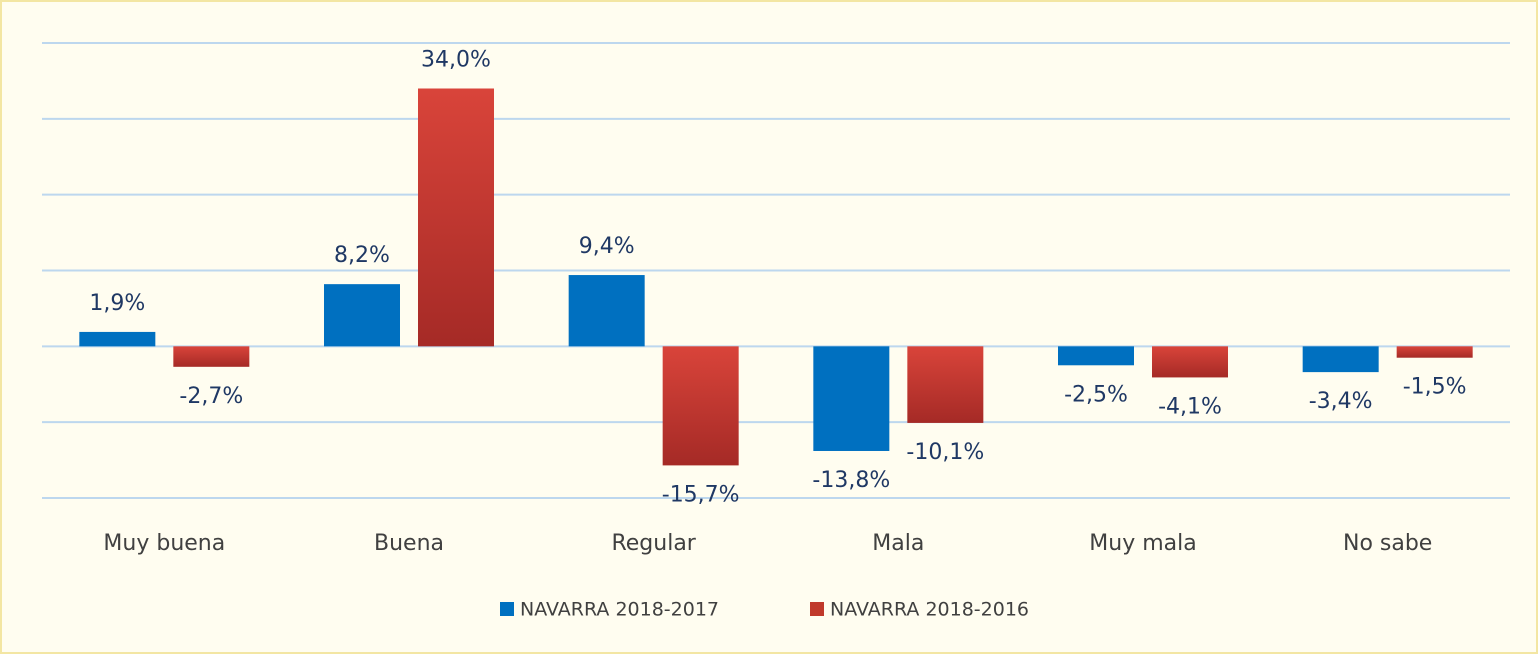  What do you see at coordinates (701, 494) in the screenshot?
I see `data-label: -15,7%` at bounding box center [701, 494].